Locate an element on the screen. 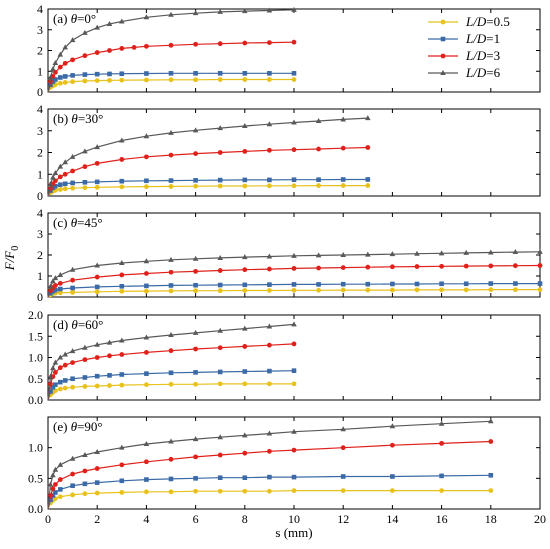  y-tick-label: 2 is located at coordinates (40, 255).